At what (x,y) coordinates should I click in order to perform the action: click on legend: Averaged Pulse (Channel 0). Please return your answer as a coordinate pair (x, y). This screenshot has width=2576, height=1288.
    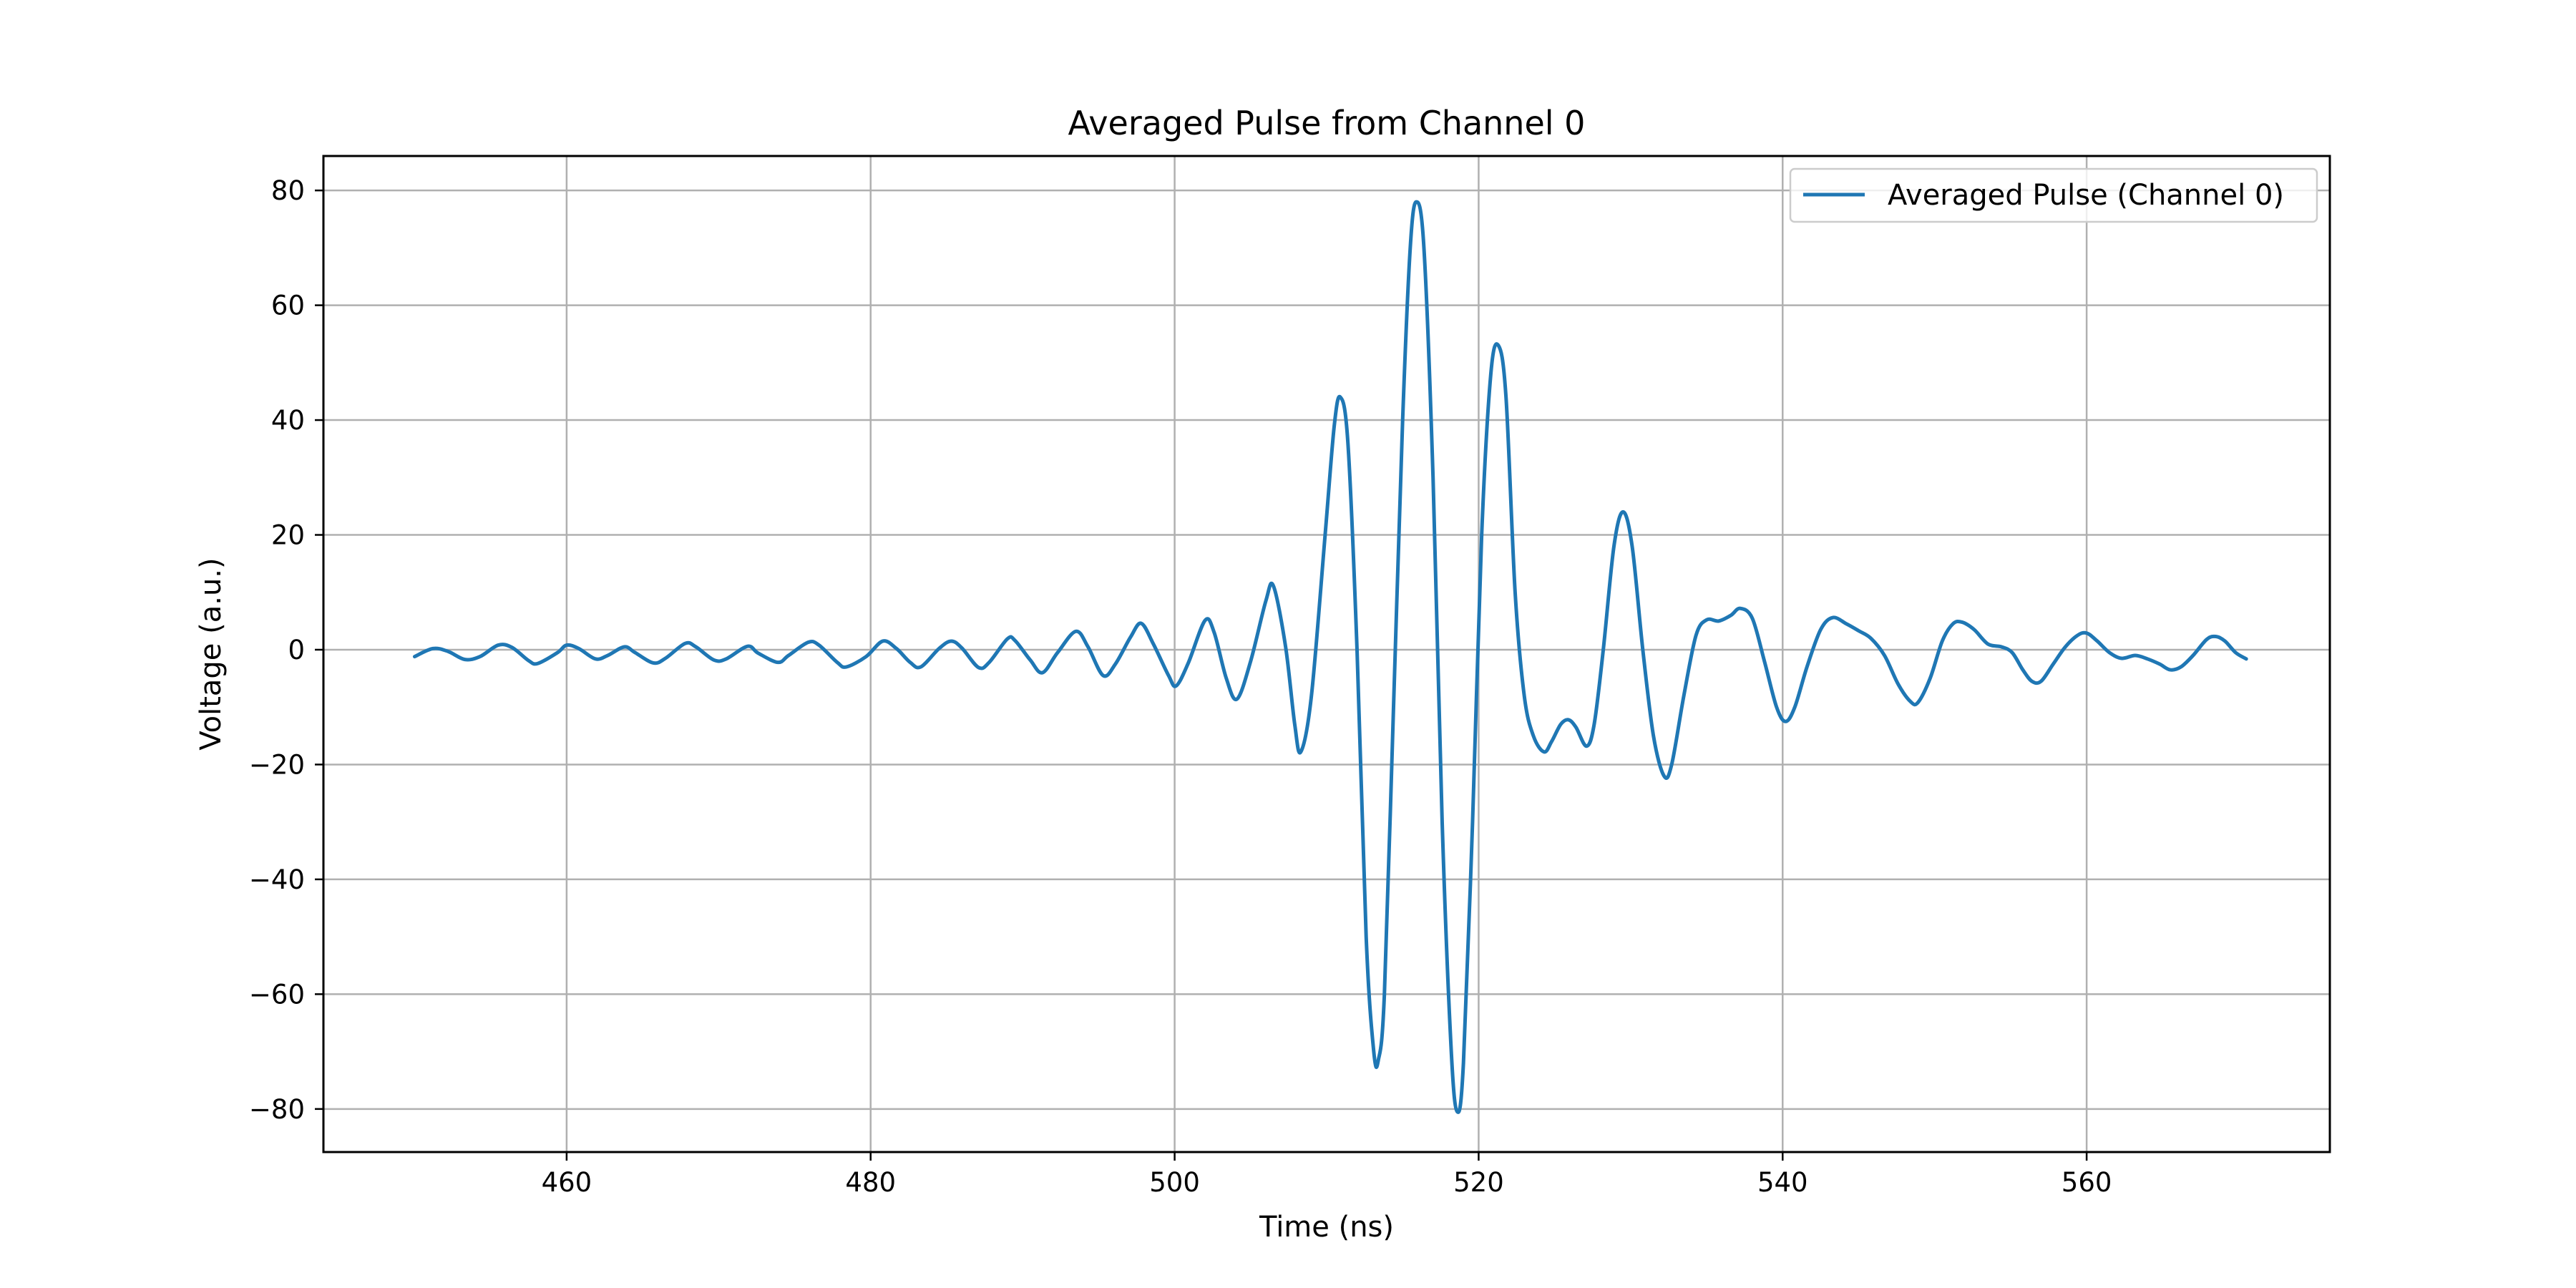
    Looking at the image, I should click on (2053, 195).